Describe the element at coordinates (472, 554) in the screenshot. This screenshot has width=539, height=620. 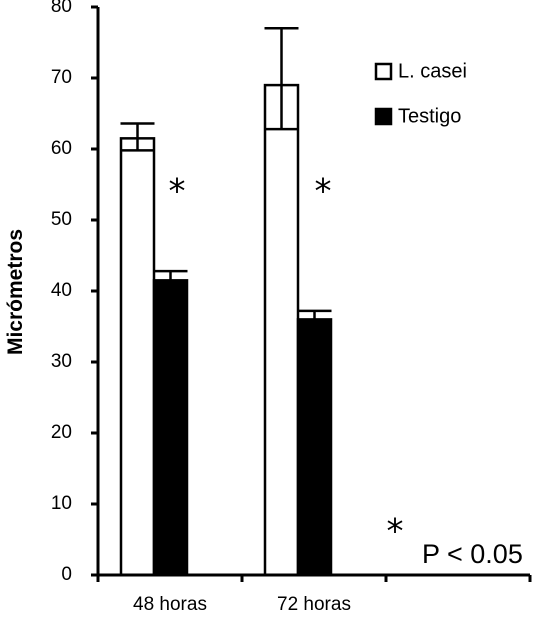
I see `p-value-note: P < 0.05` at that location.